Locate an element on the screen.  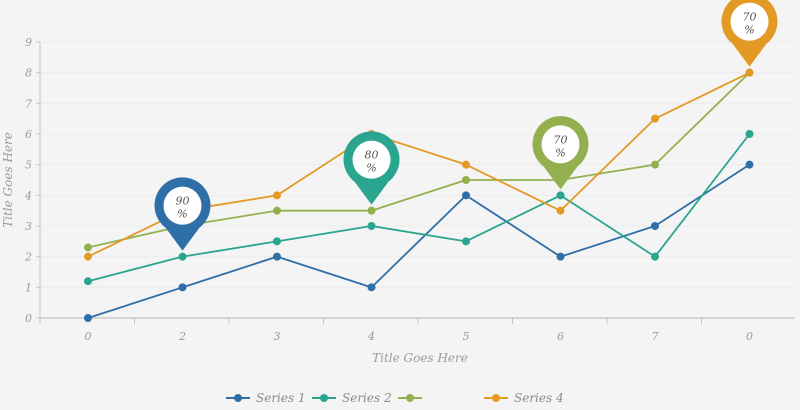
legend-label: Series 4 is located at coordinates (539, 398).